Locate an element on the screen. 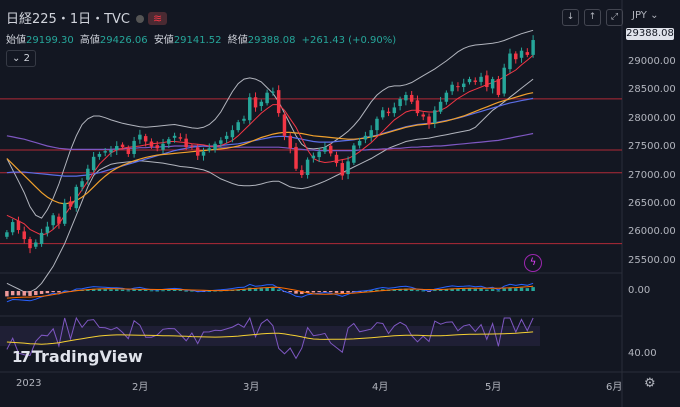 The image size is (680, 407). price-axis-tick: 28000.00 is located at coordinates (652, 118).